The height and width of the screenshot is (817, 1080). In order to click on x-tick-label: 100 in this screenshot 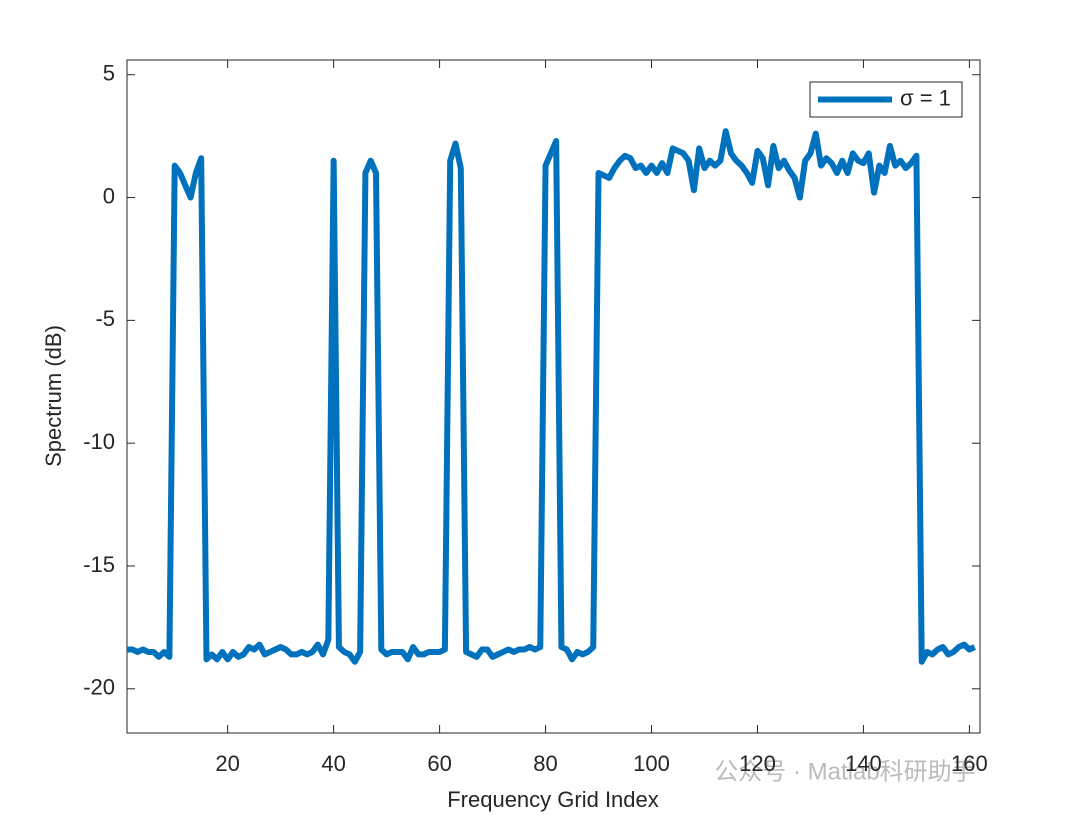, I will do `click(651, 763)`.